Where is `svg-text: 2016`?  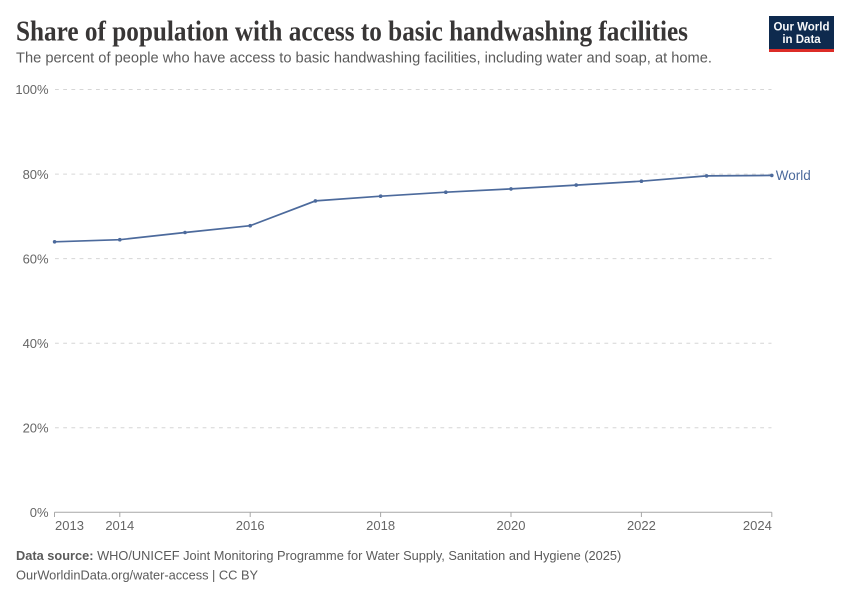 svg-text: 2016 is located at coordinates (250, 525).